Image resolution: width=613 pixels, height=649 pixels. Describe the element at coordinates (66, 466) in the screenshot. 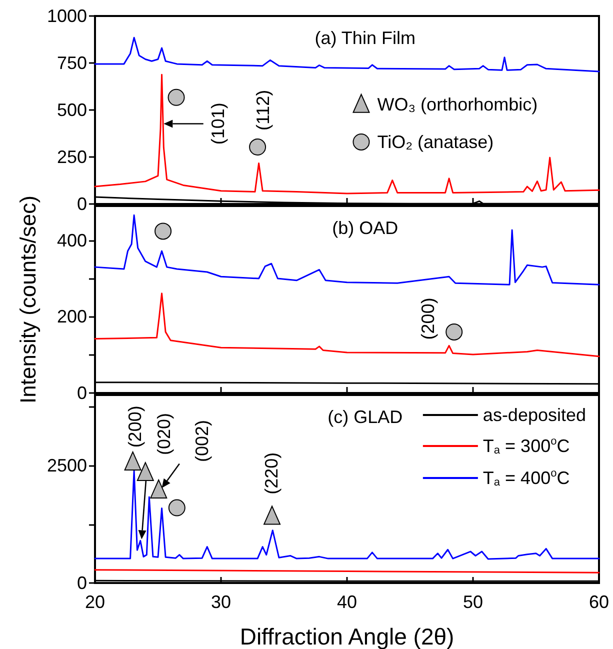

I see `y-tick-label: 2500` at that location.